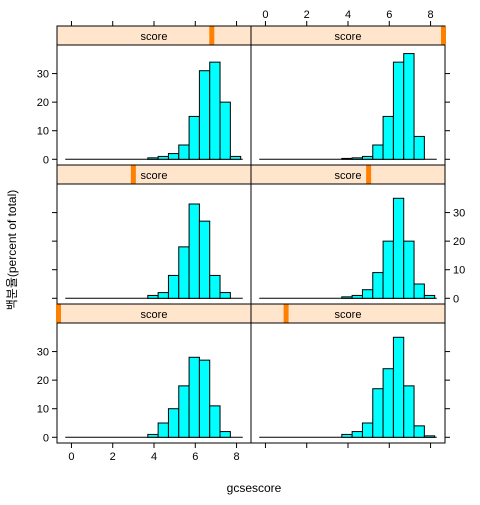 The height and width of the screenshot is (505, 480). I want to click on strip-marker-middle-left, so click(133, 174).